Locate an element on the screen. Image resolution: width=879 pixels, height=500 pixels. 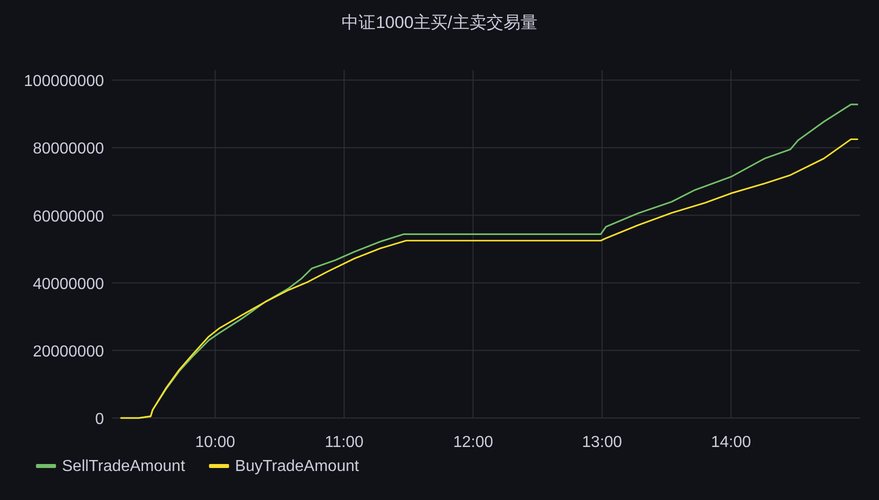
x-tick-label: 14:00 is located at coordinates (731, 442).